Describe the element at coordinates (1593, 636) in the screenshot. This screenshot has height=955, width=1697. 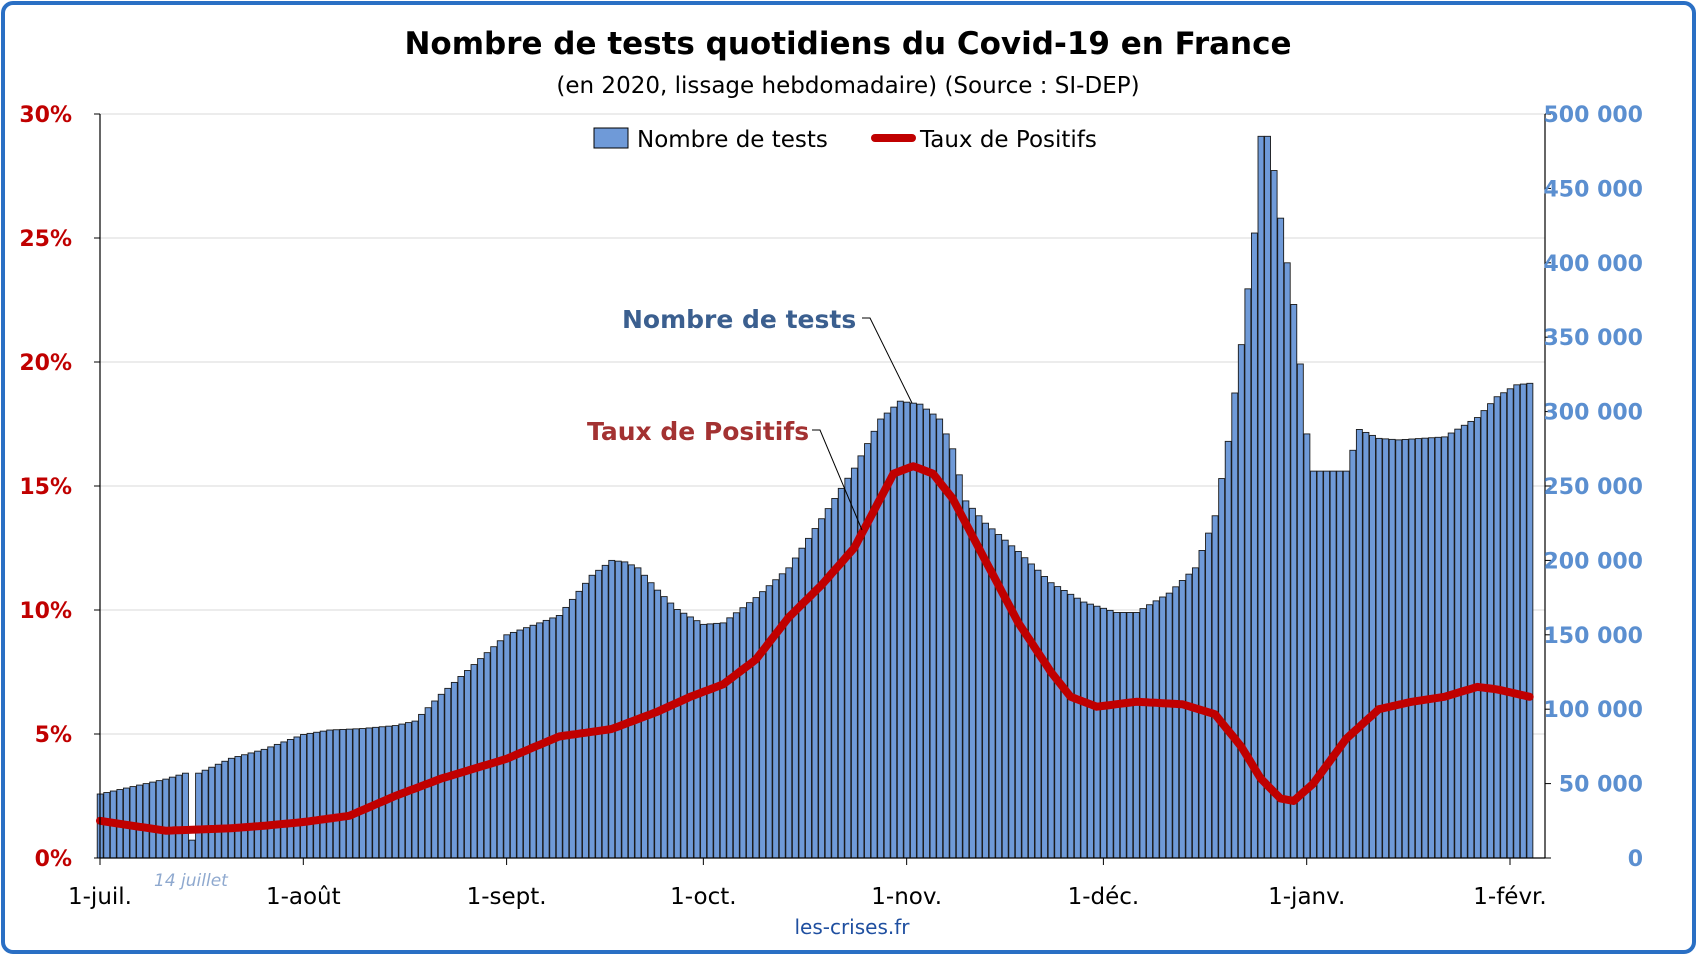
I see `tick-label-right: 150 000` at that location.